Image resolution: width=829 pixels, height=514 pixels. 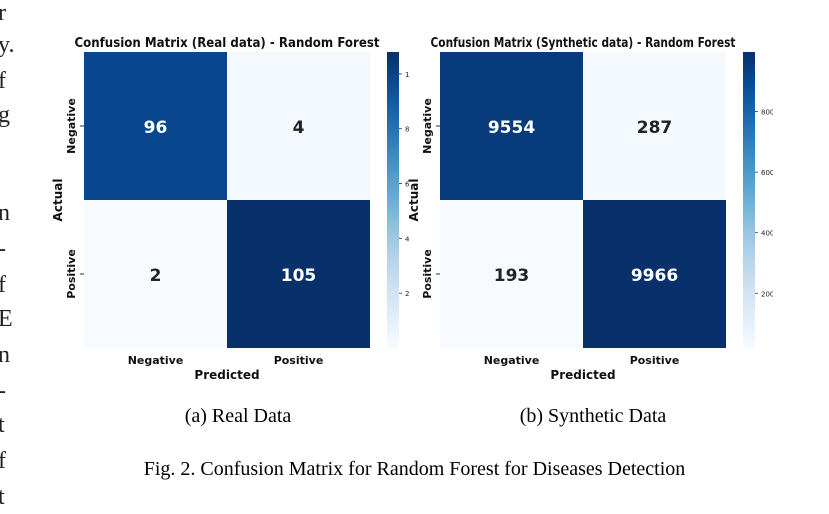 I want to click on colorbar-tick-label: 2000, so click(x=767, y=294).